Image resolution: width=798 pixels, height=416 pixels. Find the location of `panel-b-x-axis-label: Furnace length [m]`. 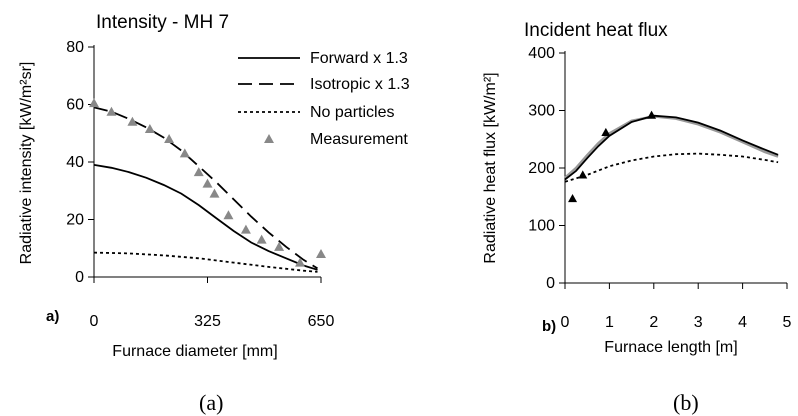

panel-b-x-axis-label: Furnace length [m] is located at coordinates (670, 347).